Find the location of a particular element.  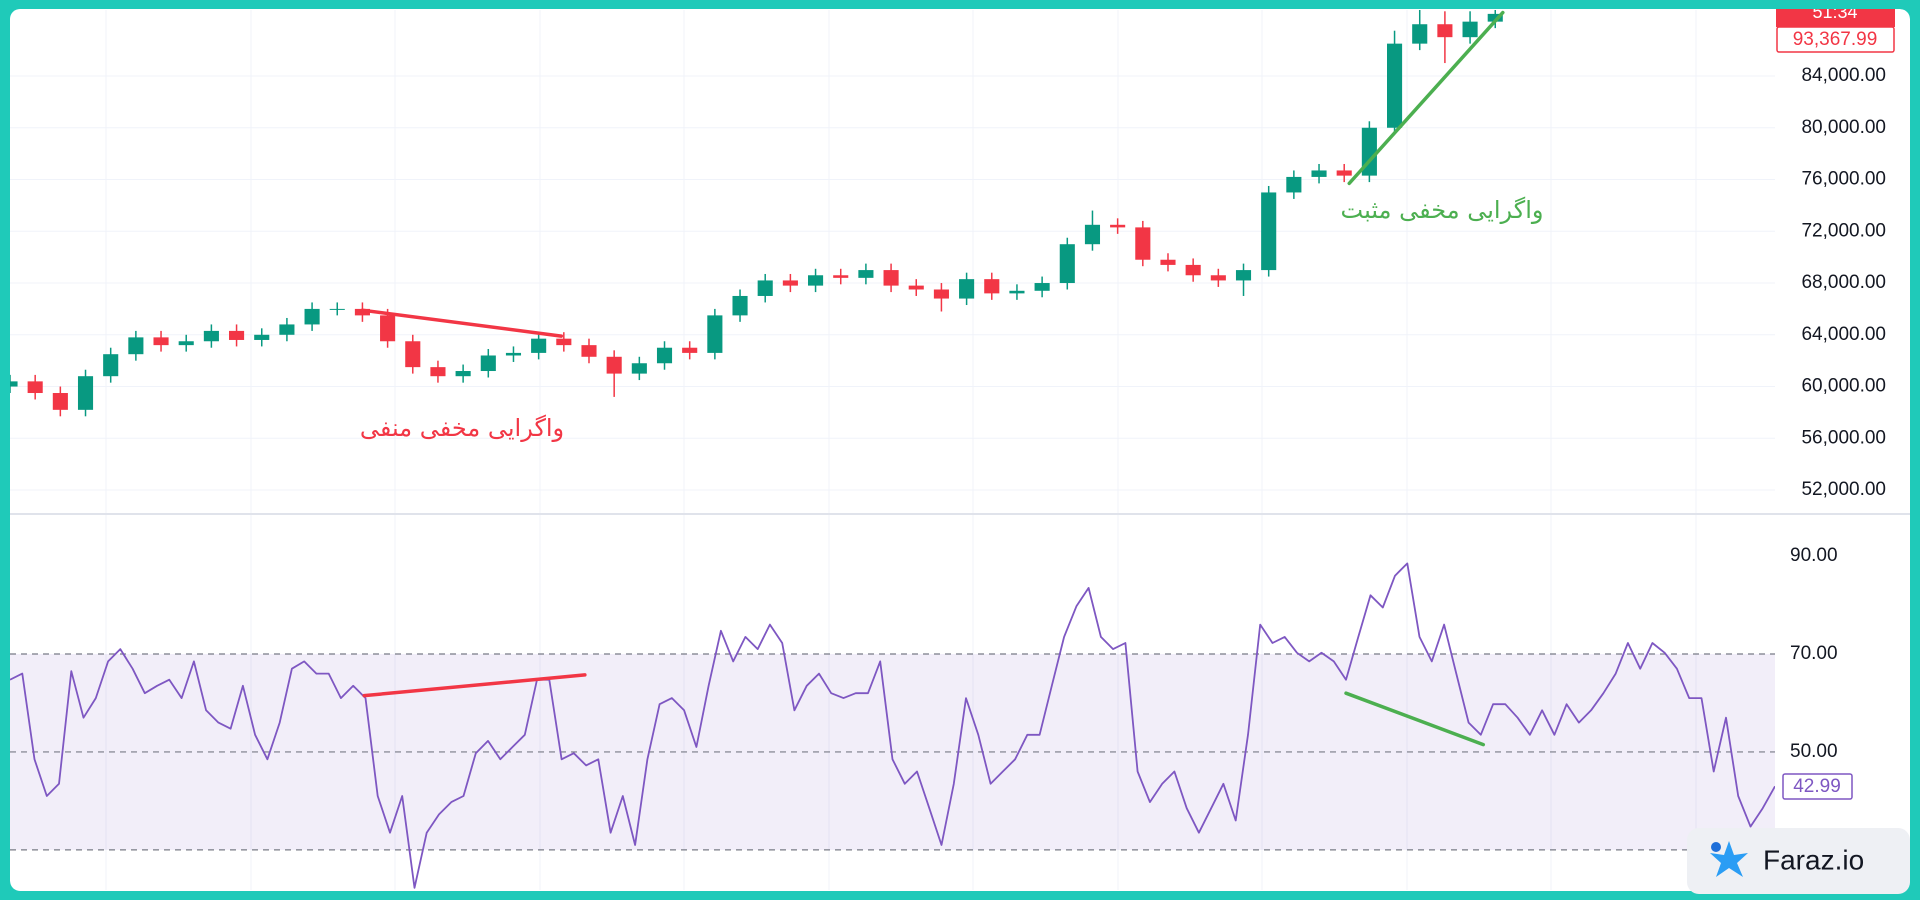

watermark-box is located at coordinates (1798, 861).